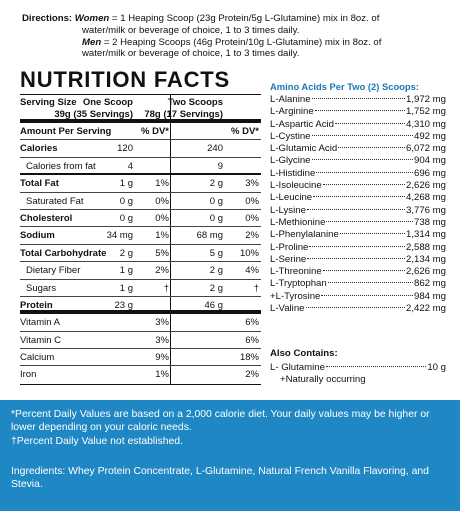  Describe the element at coordinates (358, 211) in the screenshot. I see `amino-acid-row: L-Lysine 3,776 mg` at that location.